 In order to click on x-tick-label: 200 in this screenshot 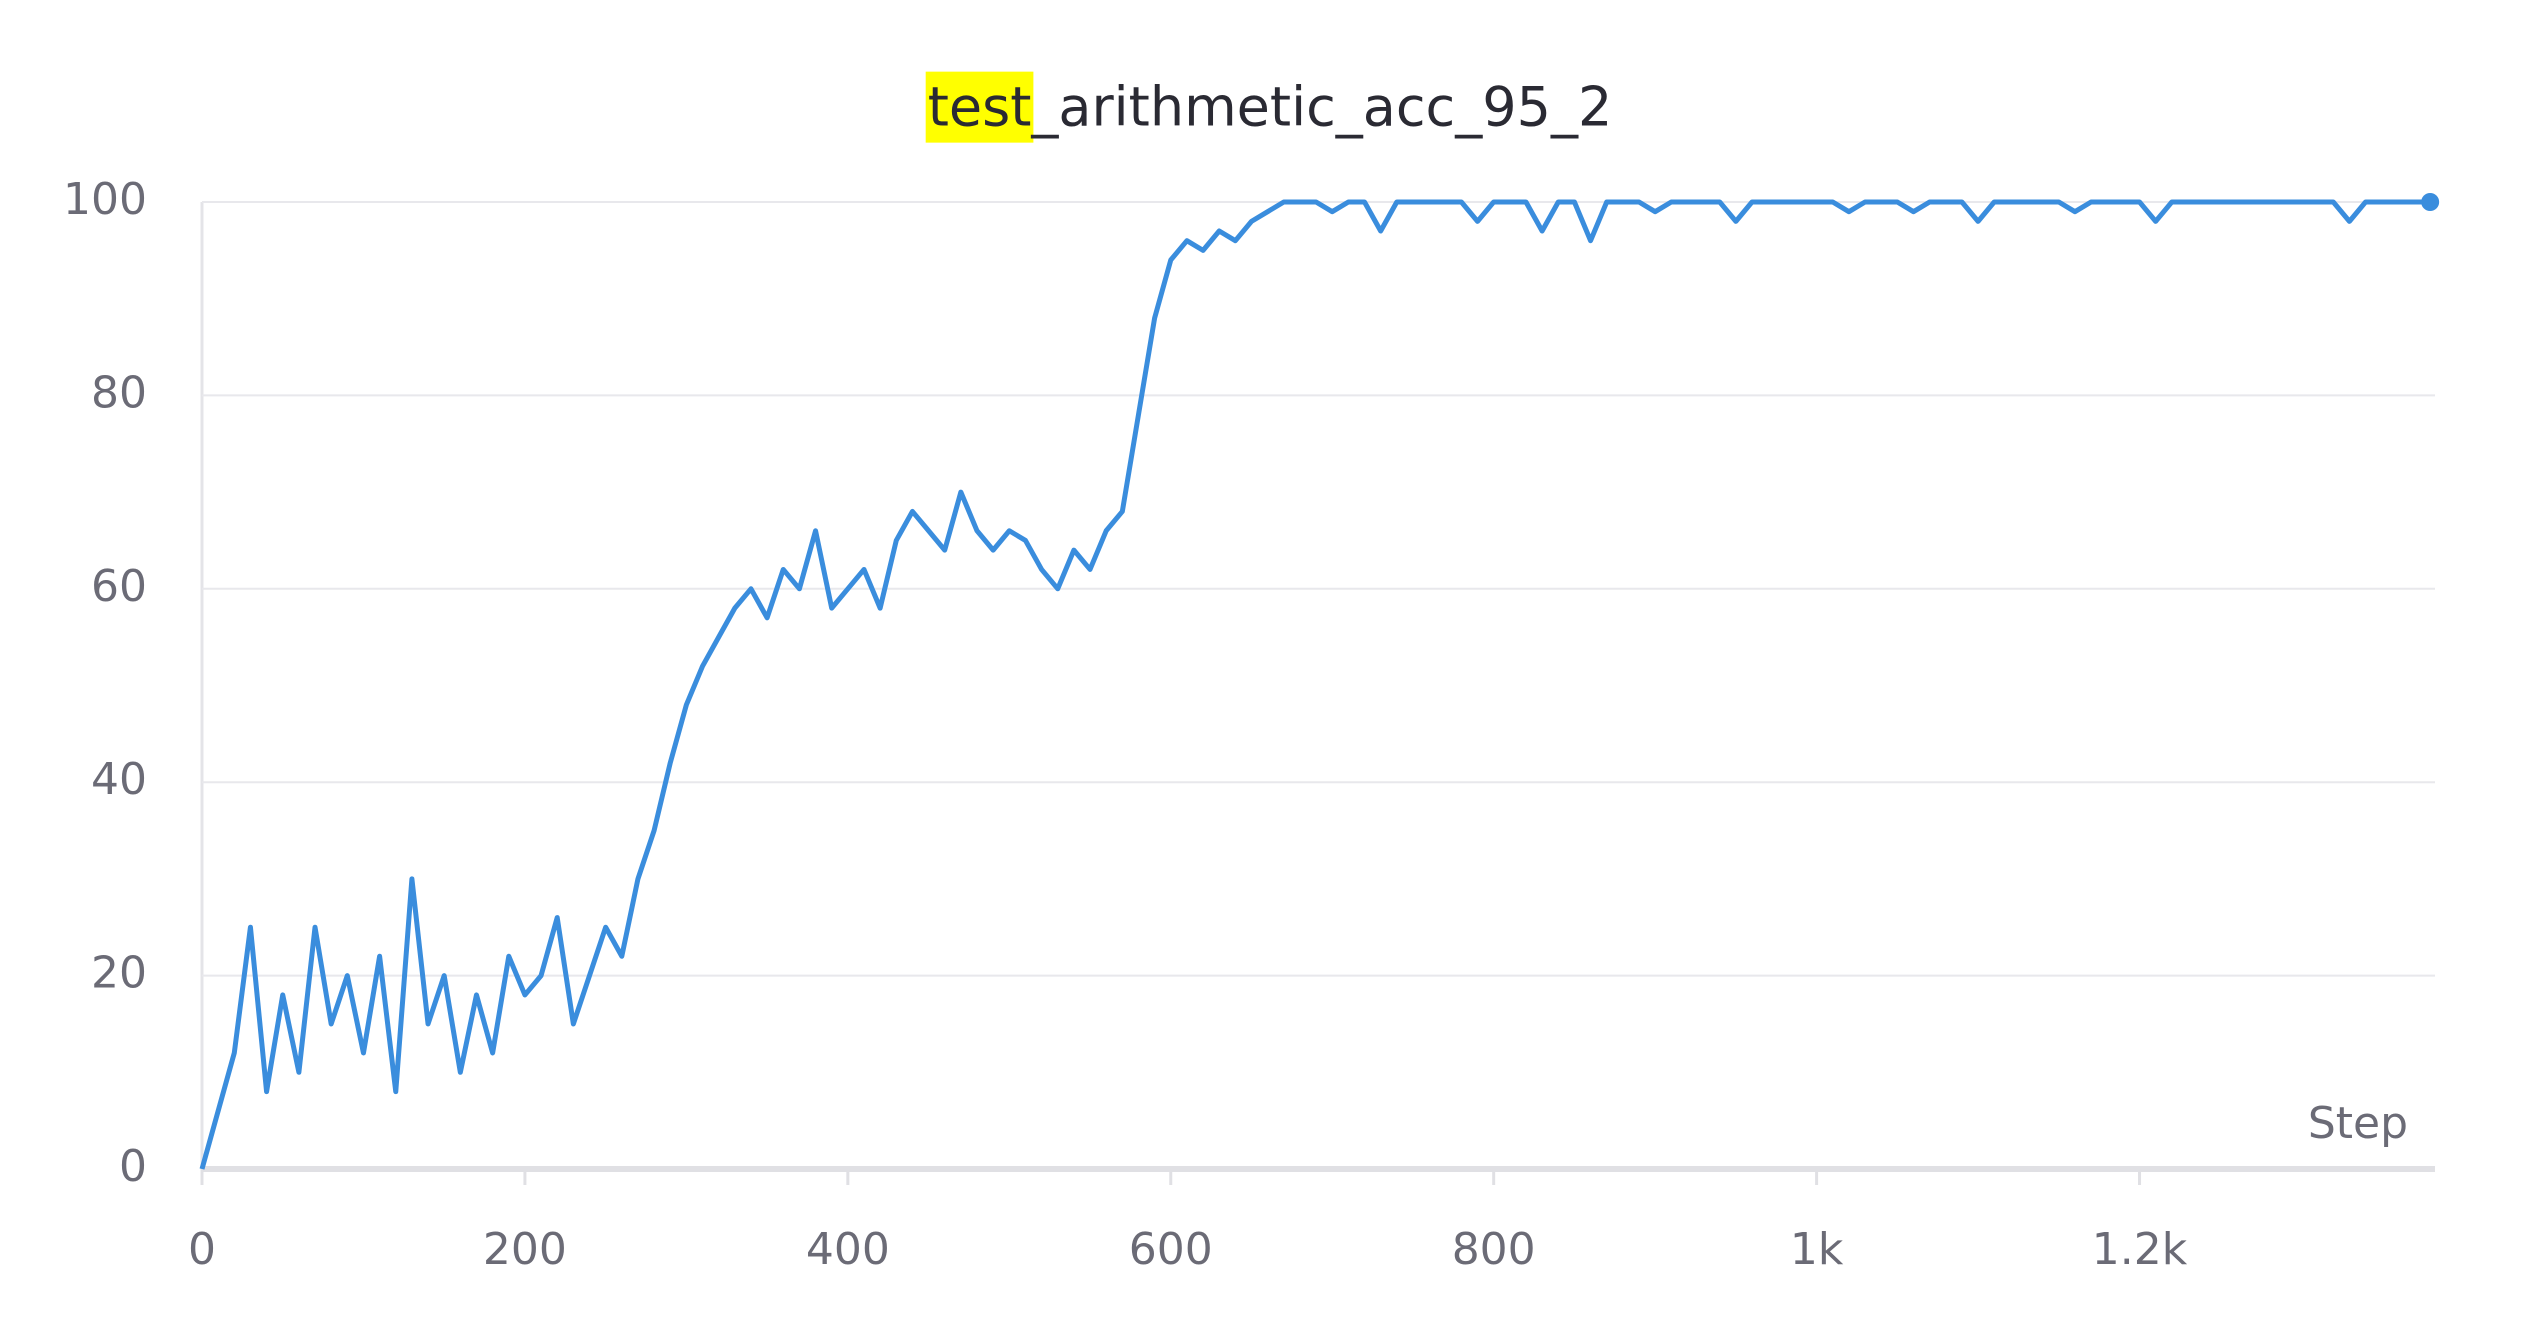, I will do `click(525, 1249)`.